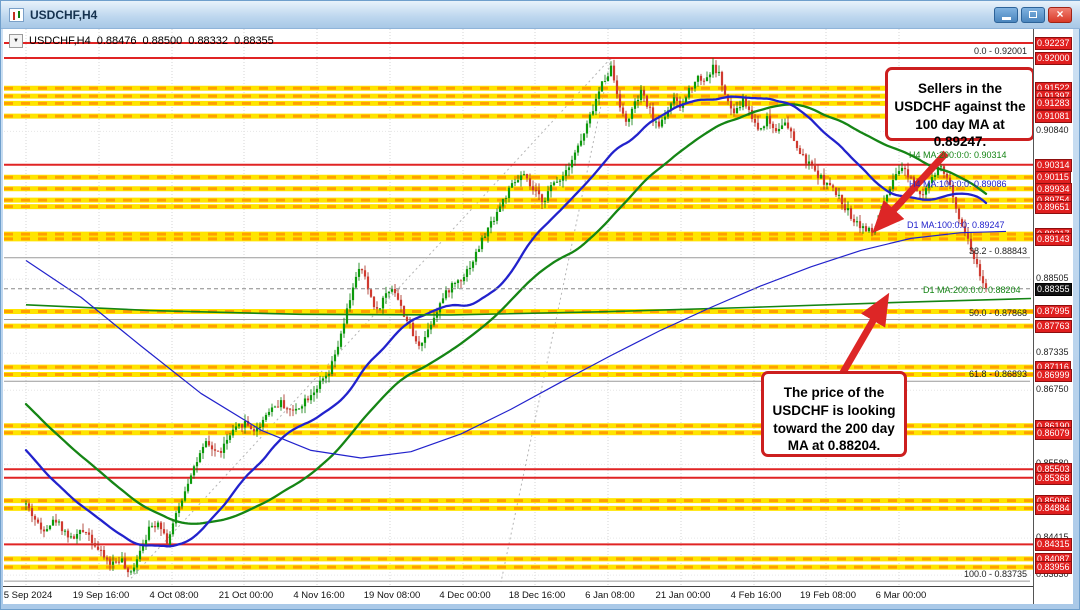 The image size is (1080, 610). I want to click on restore-icon, so click(1033, 14).